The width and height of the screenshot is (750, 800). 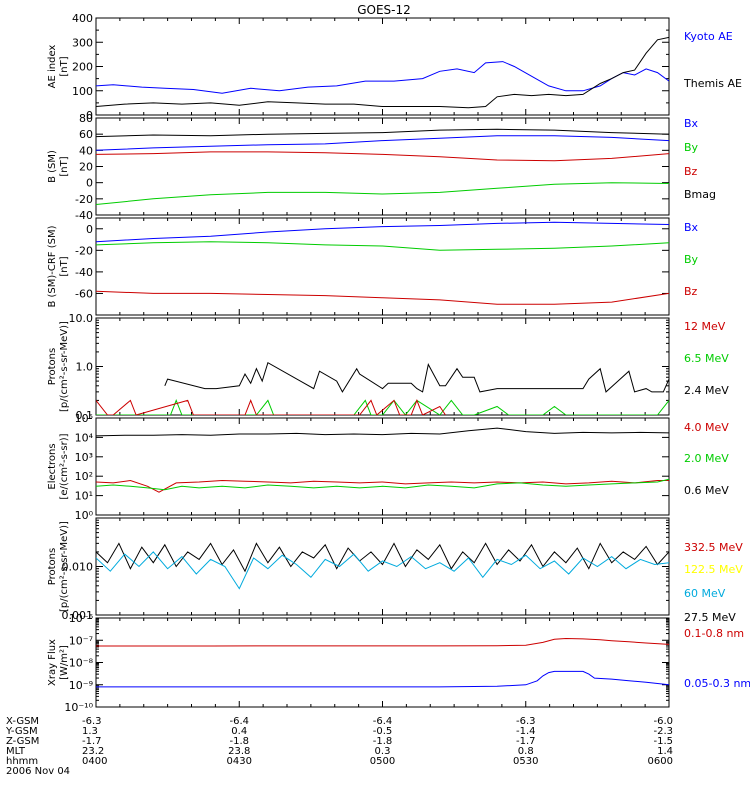 I want to click on series-line-2-4-mev, so click(x=416, y=377).